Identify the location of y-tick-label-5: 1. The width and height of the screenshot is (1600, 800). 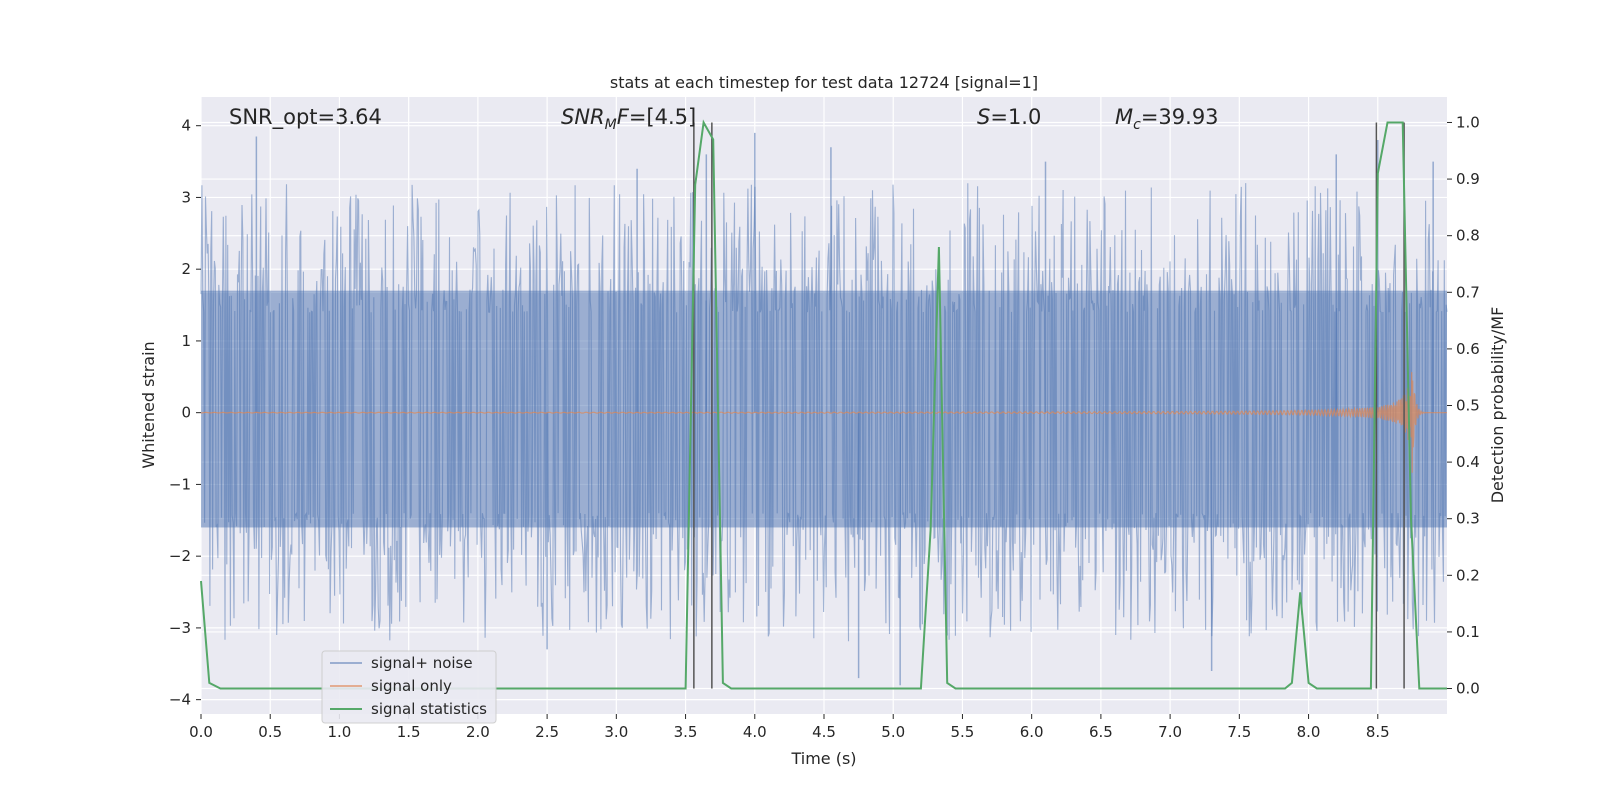
(186, 341).